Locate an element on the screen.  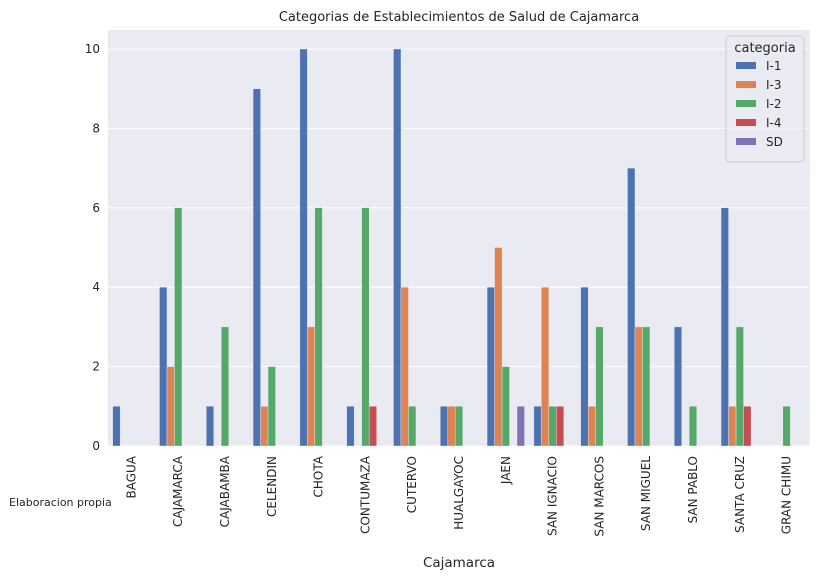
bar-i-2-contumaza is located at coordinates (365, 327).